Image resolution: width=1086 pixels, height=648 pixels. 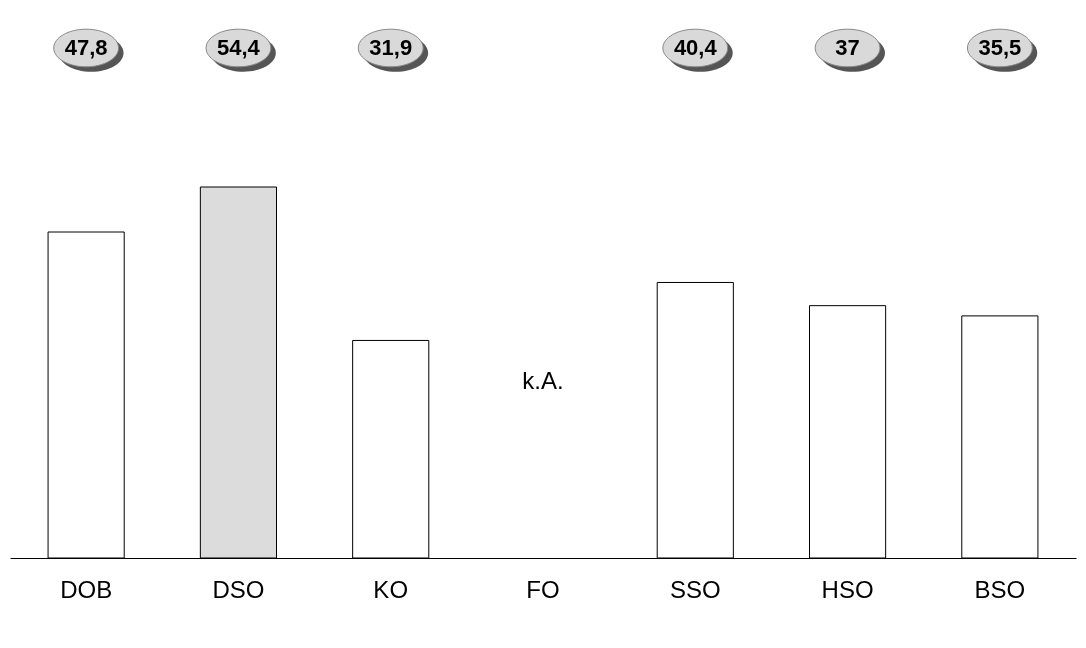 What do you see at coordinates (695, 47) in the screenshot?
I see `data-label: 40,4` at bounding box center [695, 47].